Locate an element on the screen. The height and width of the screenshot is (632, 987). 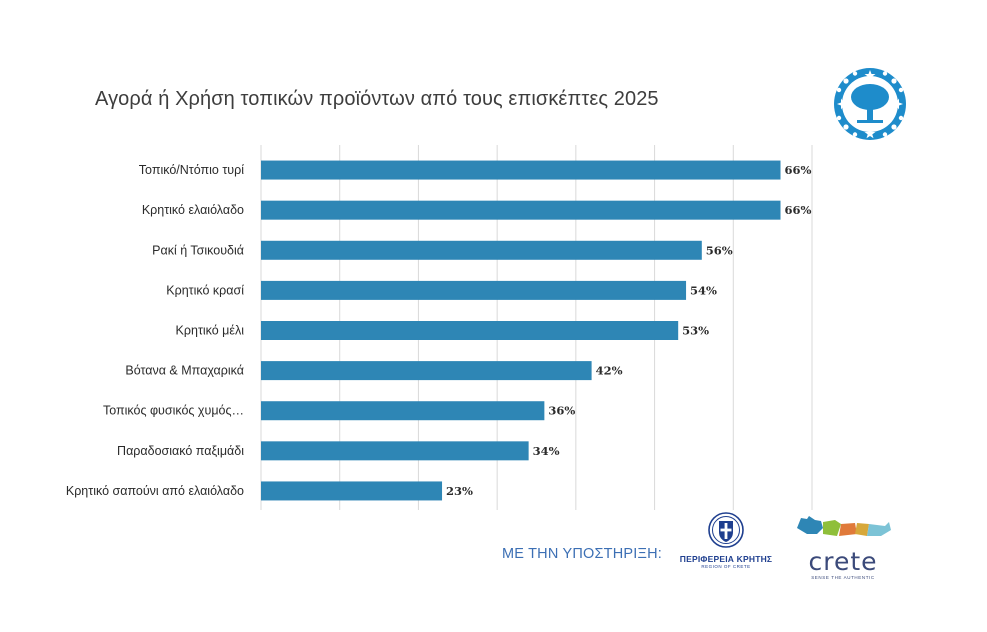
value-label: 23% is located at coordinates (459, 491).